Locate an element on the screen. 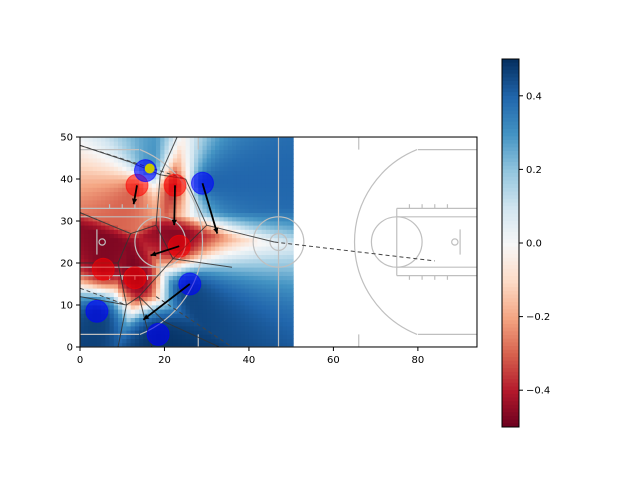 The height and width of the screenshot is (480, 640). arrow-shaft is located at coordinates (210, 208).